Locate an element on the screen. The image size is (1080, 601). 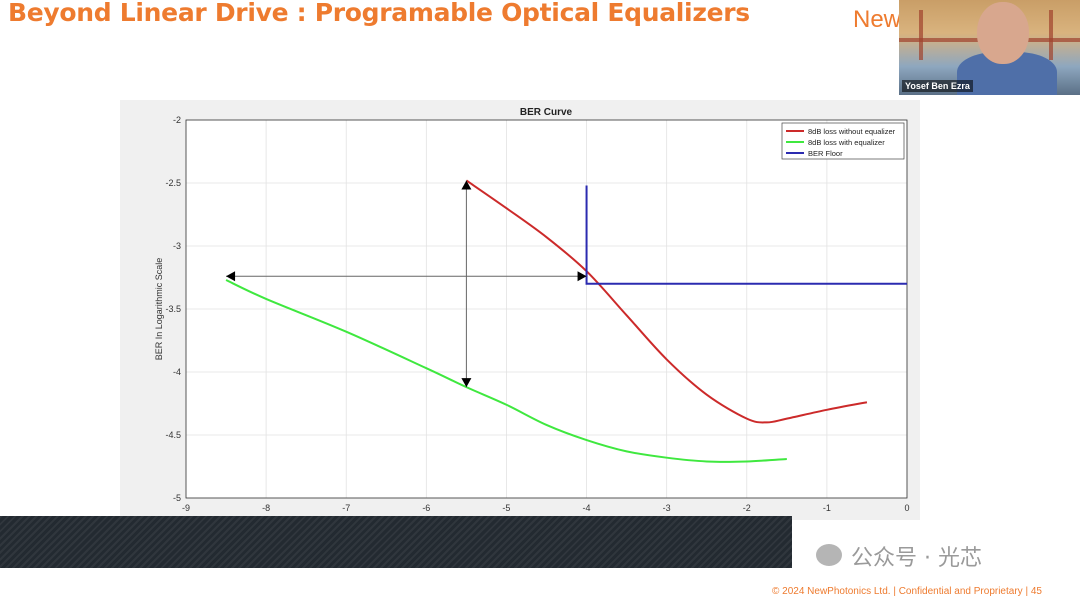
y-axis-label: BER In Logarithmic Scale is located at coordinates (159, 309).